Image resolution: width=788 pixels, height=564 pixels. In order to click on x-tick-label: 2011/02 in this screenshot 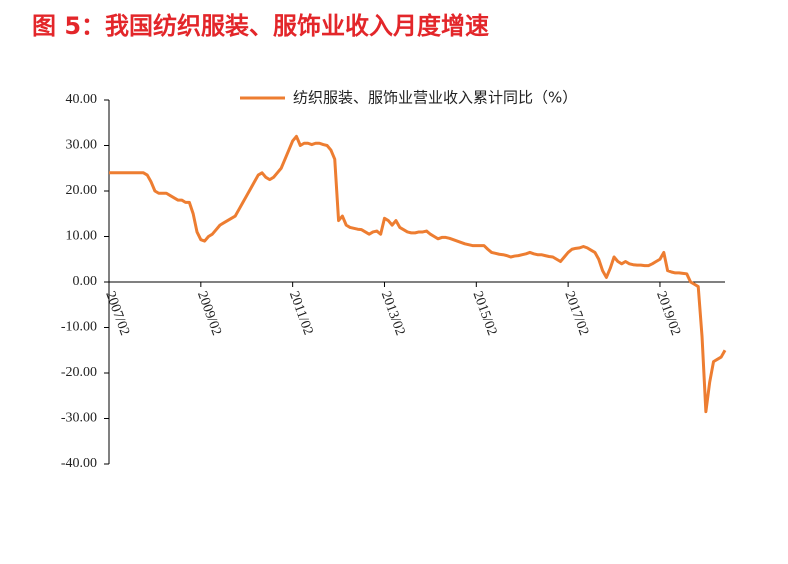, I will do `click(301, 313)`.